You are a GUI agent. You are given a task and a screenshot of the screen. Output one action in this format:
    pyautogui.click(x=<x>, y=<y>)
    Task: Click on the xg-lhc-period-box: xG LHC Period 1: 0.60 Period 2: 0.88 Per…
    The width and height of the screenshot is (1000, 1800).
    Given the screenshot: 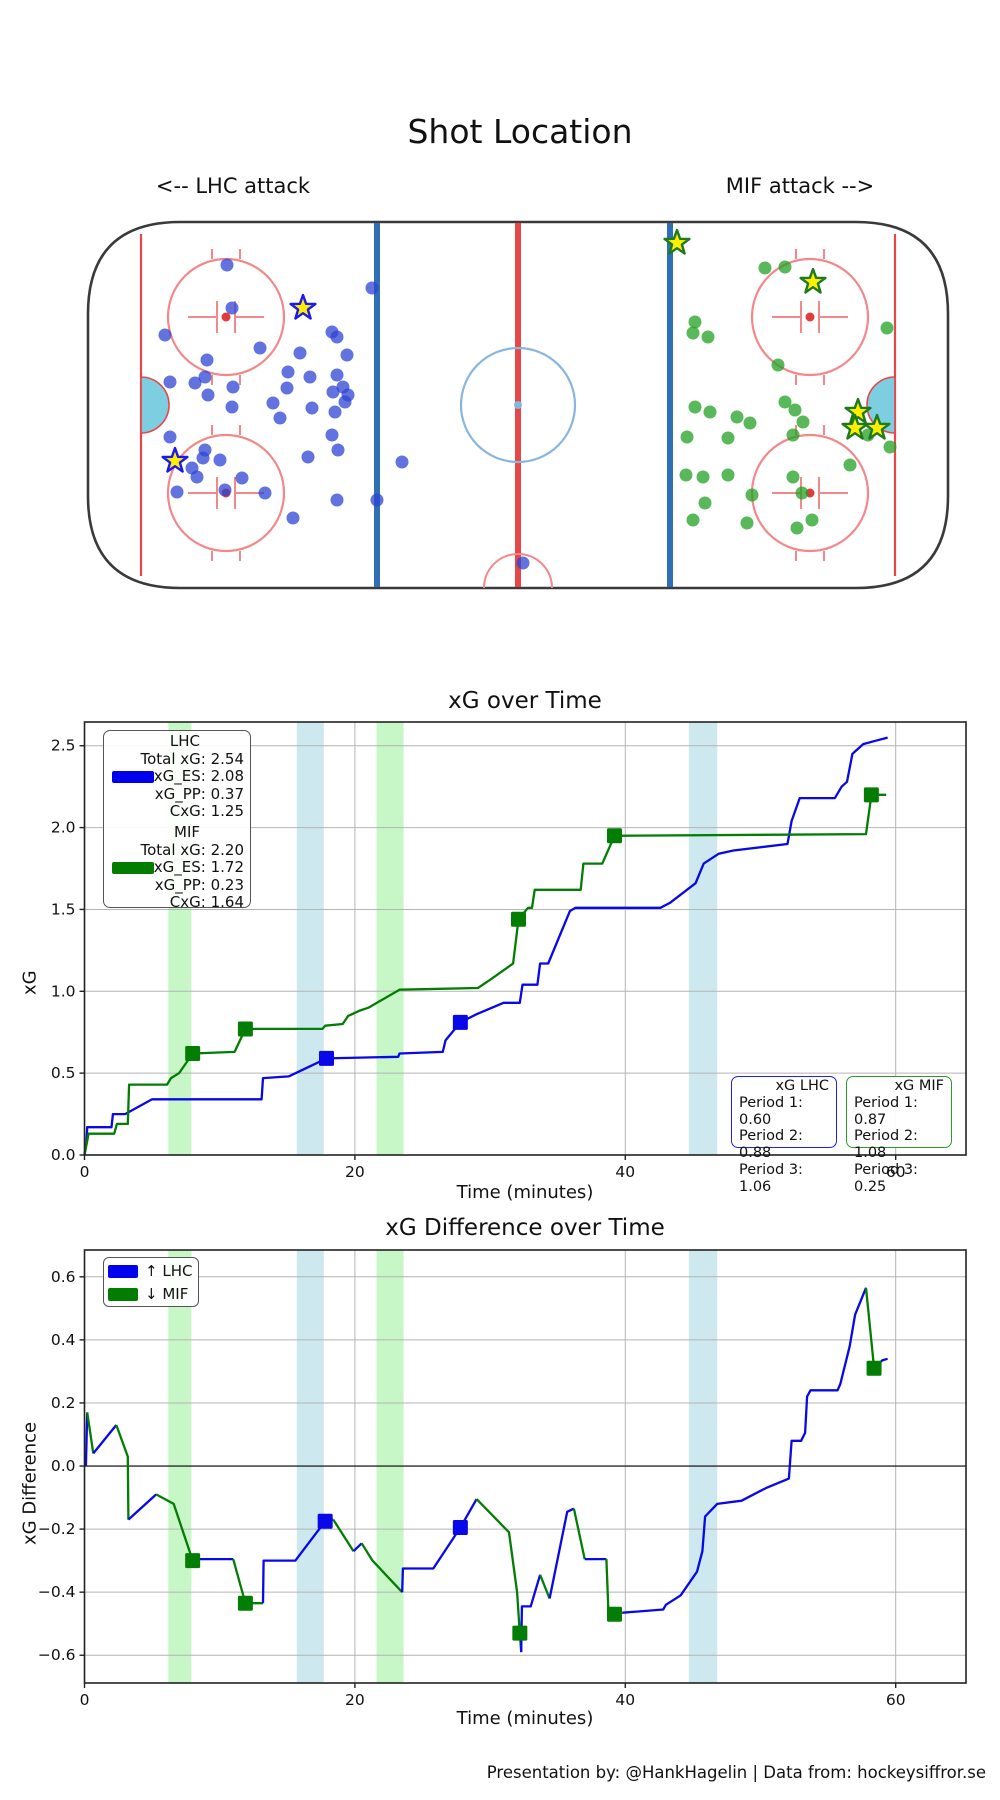 What is the action you would take?
    pyautogui.click(x=784, y=1135)
    